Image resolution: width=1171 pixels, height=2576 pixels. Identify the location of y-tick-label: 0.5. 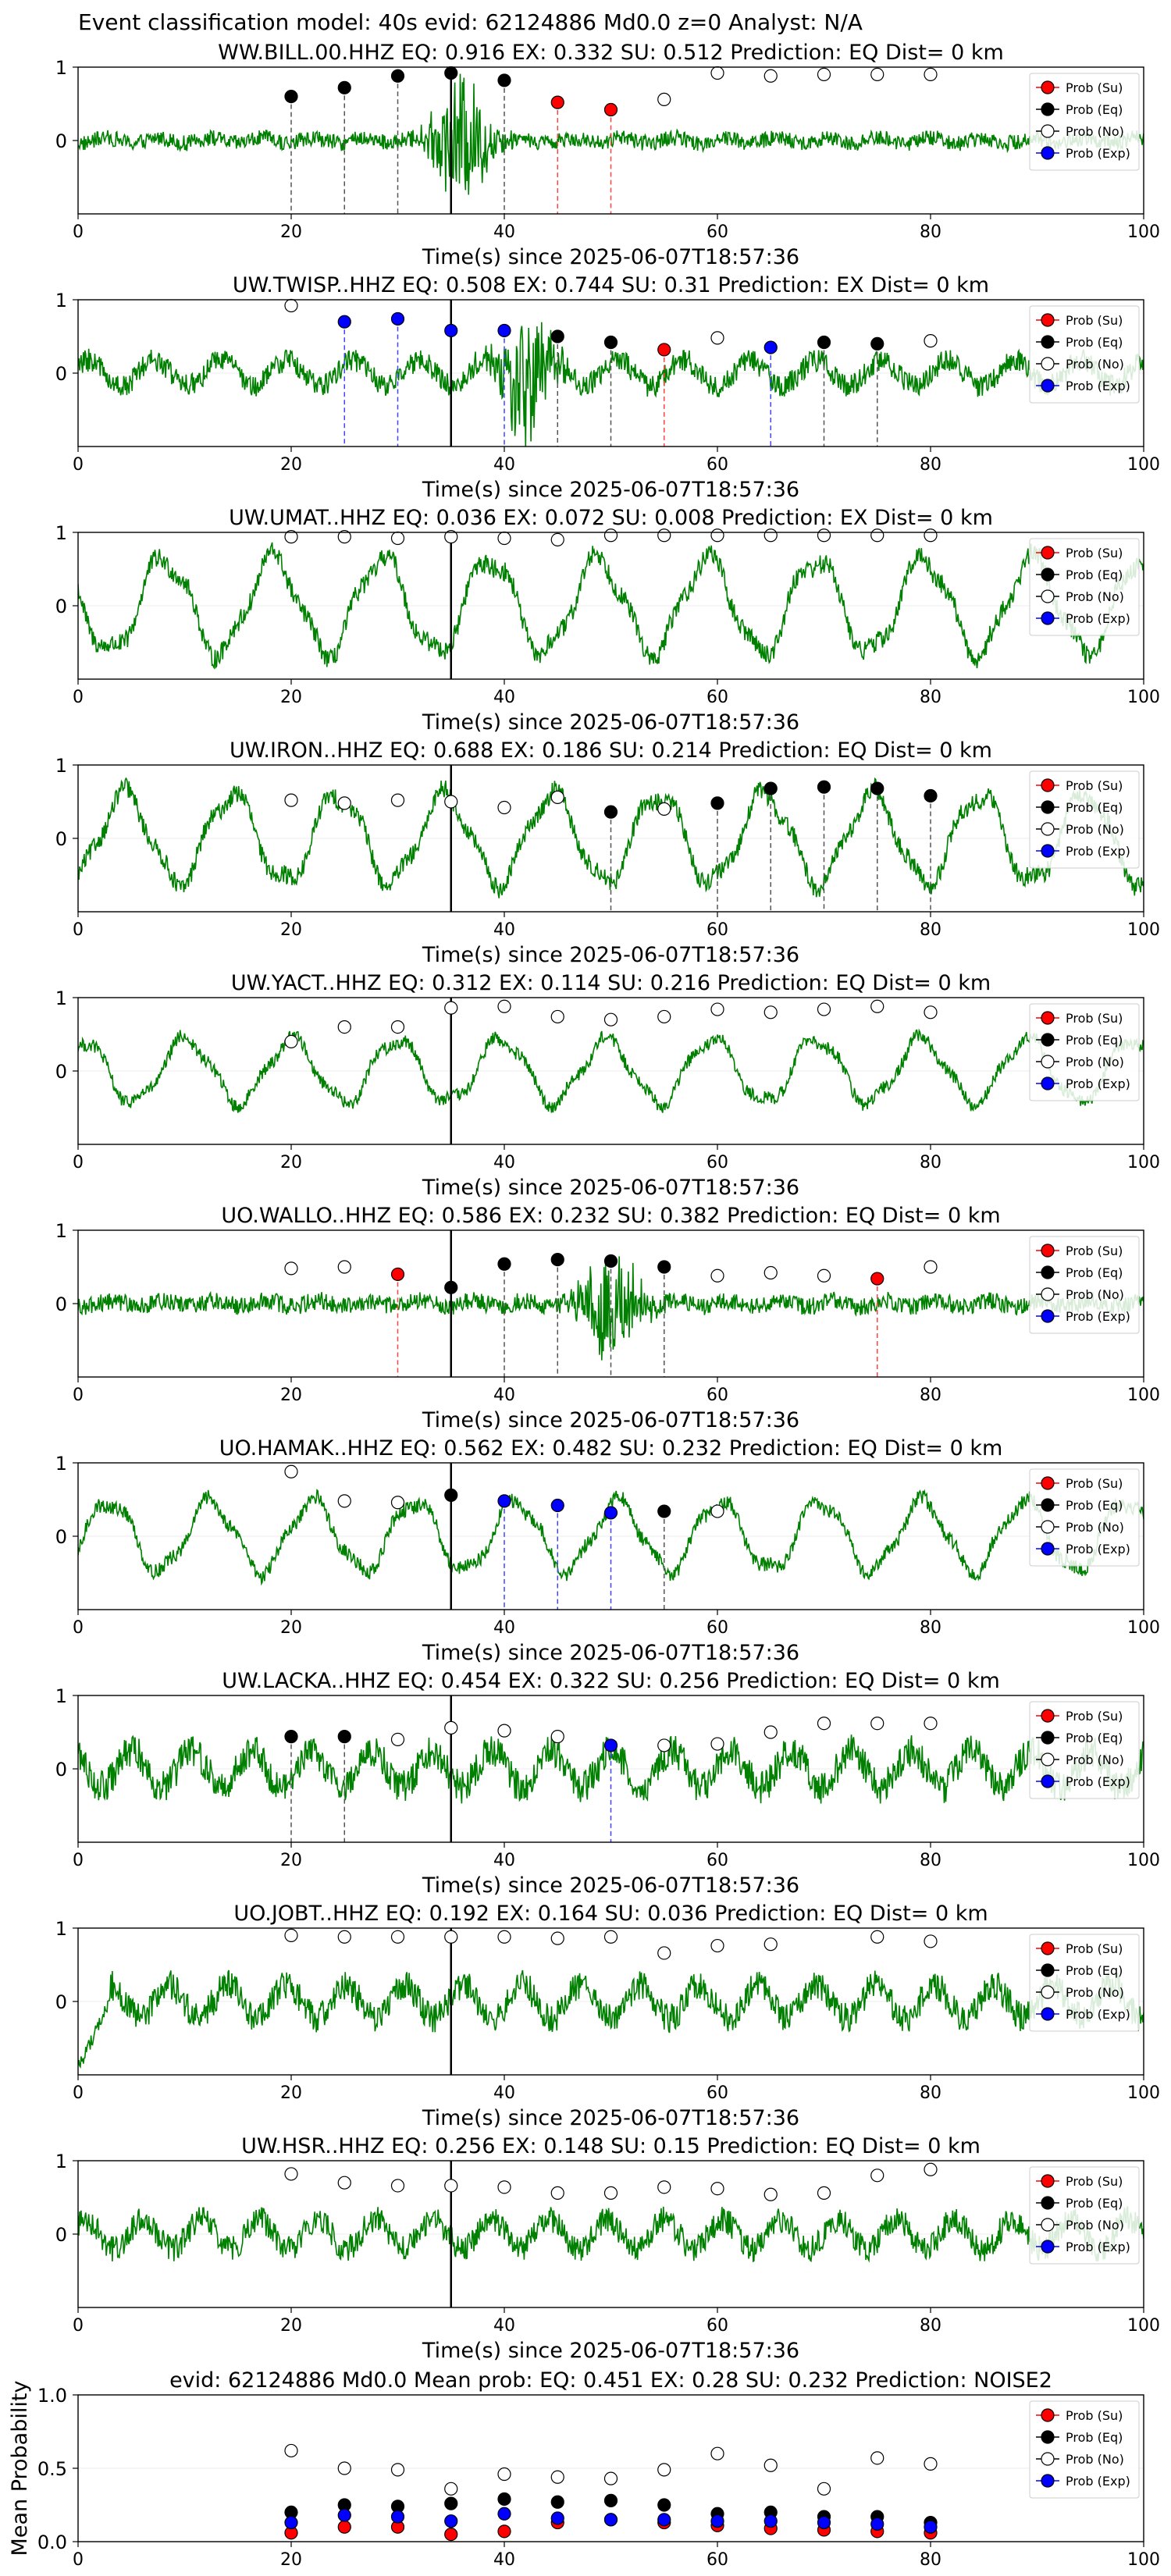
(52, 2469).